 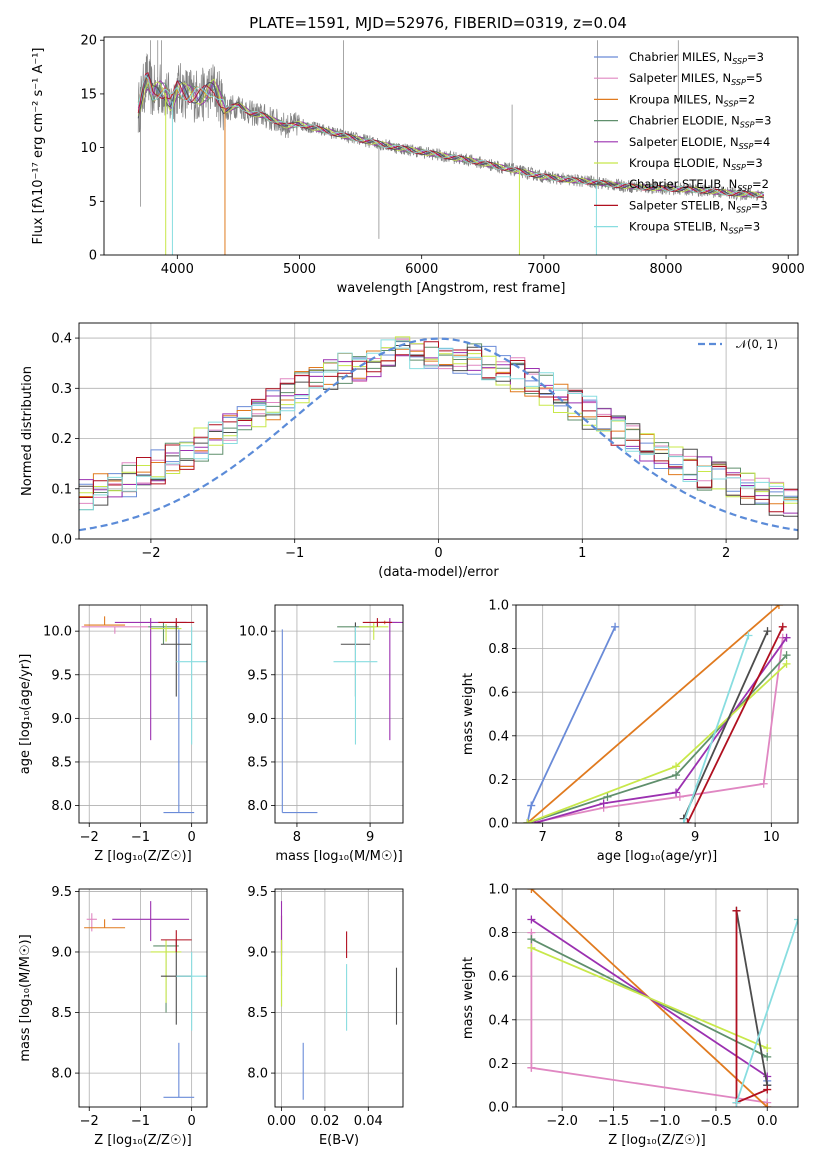 What do you see at coordinates (25, 997) in the screenshot?
I see `y-axis-label: mass [log₁₀(M/M☉)]` at bounding box center [25, 997].